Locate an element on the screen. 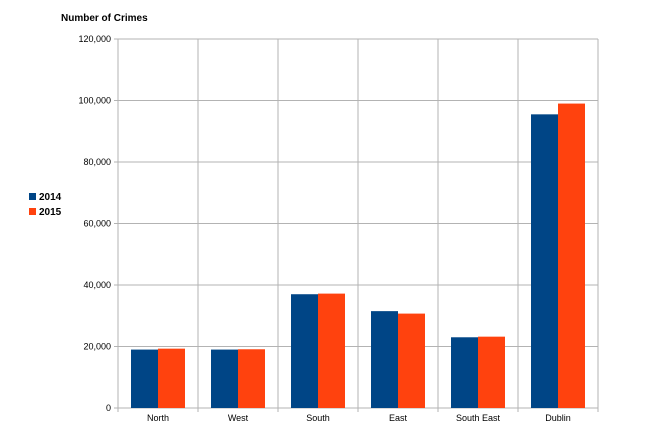 The image size is (650, 440). bar-2014-north is located at coordinates (144, 378).